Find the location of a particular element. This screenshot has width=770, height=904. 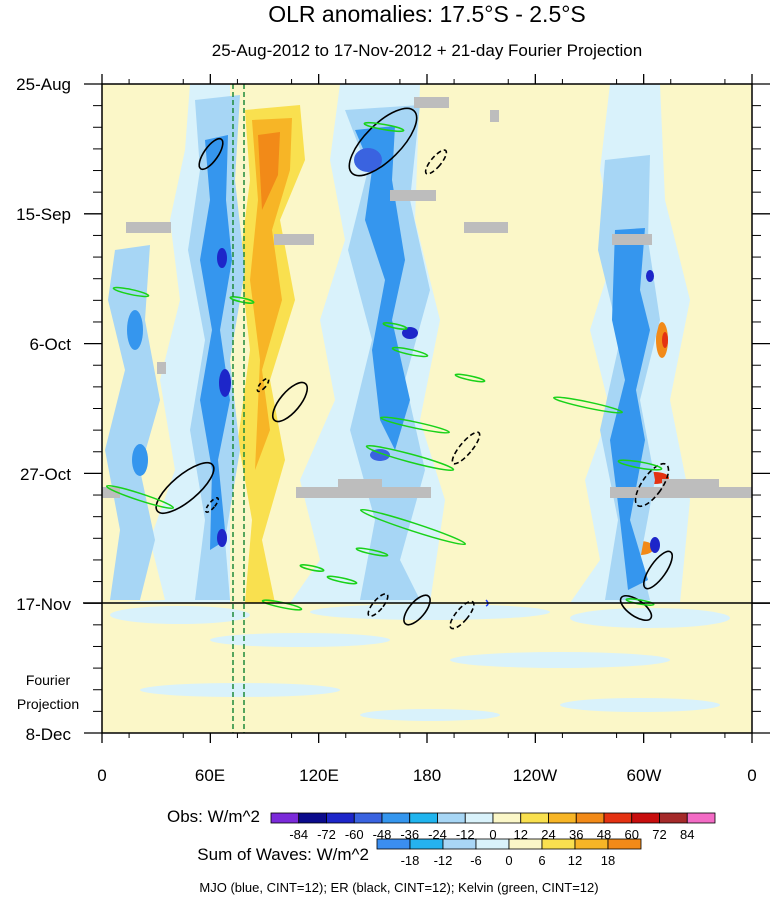

colorbar-level-label: -72 is located at coordinates (326, 834).